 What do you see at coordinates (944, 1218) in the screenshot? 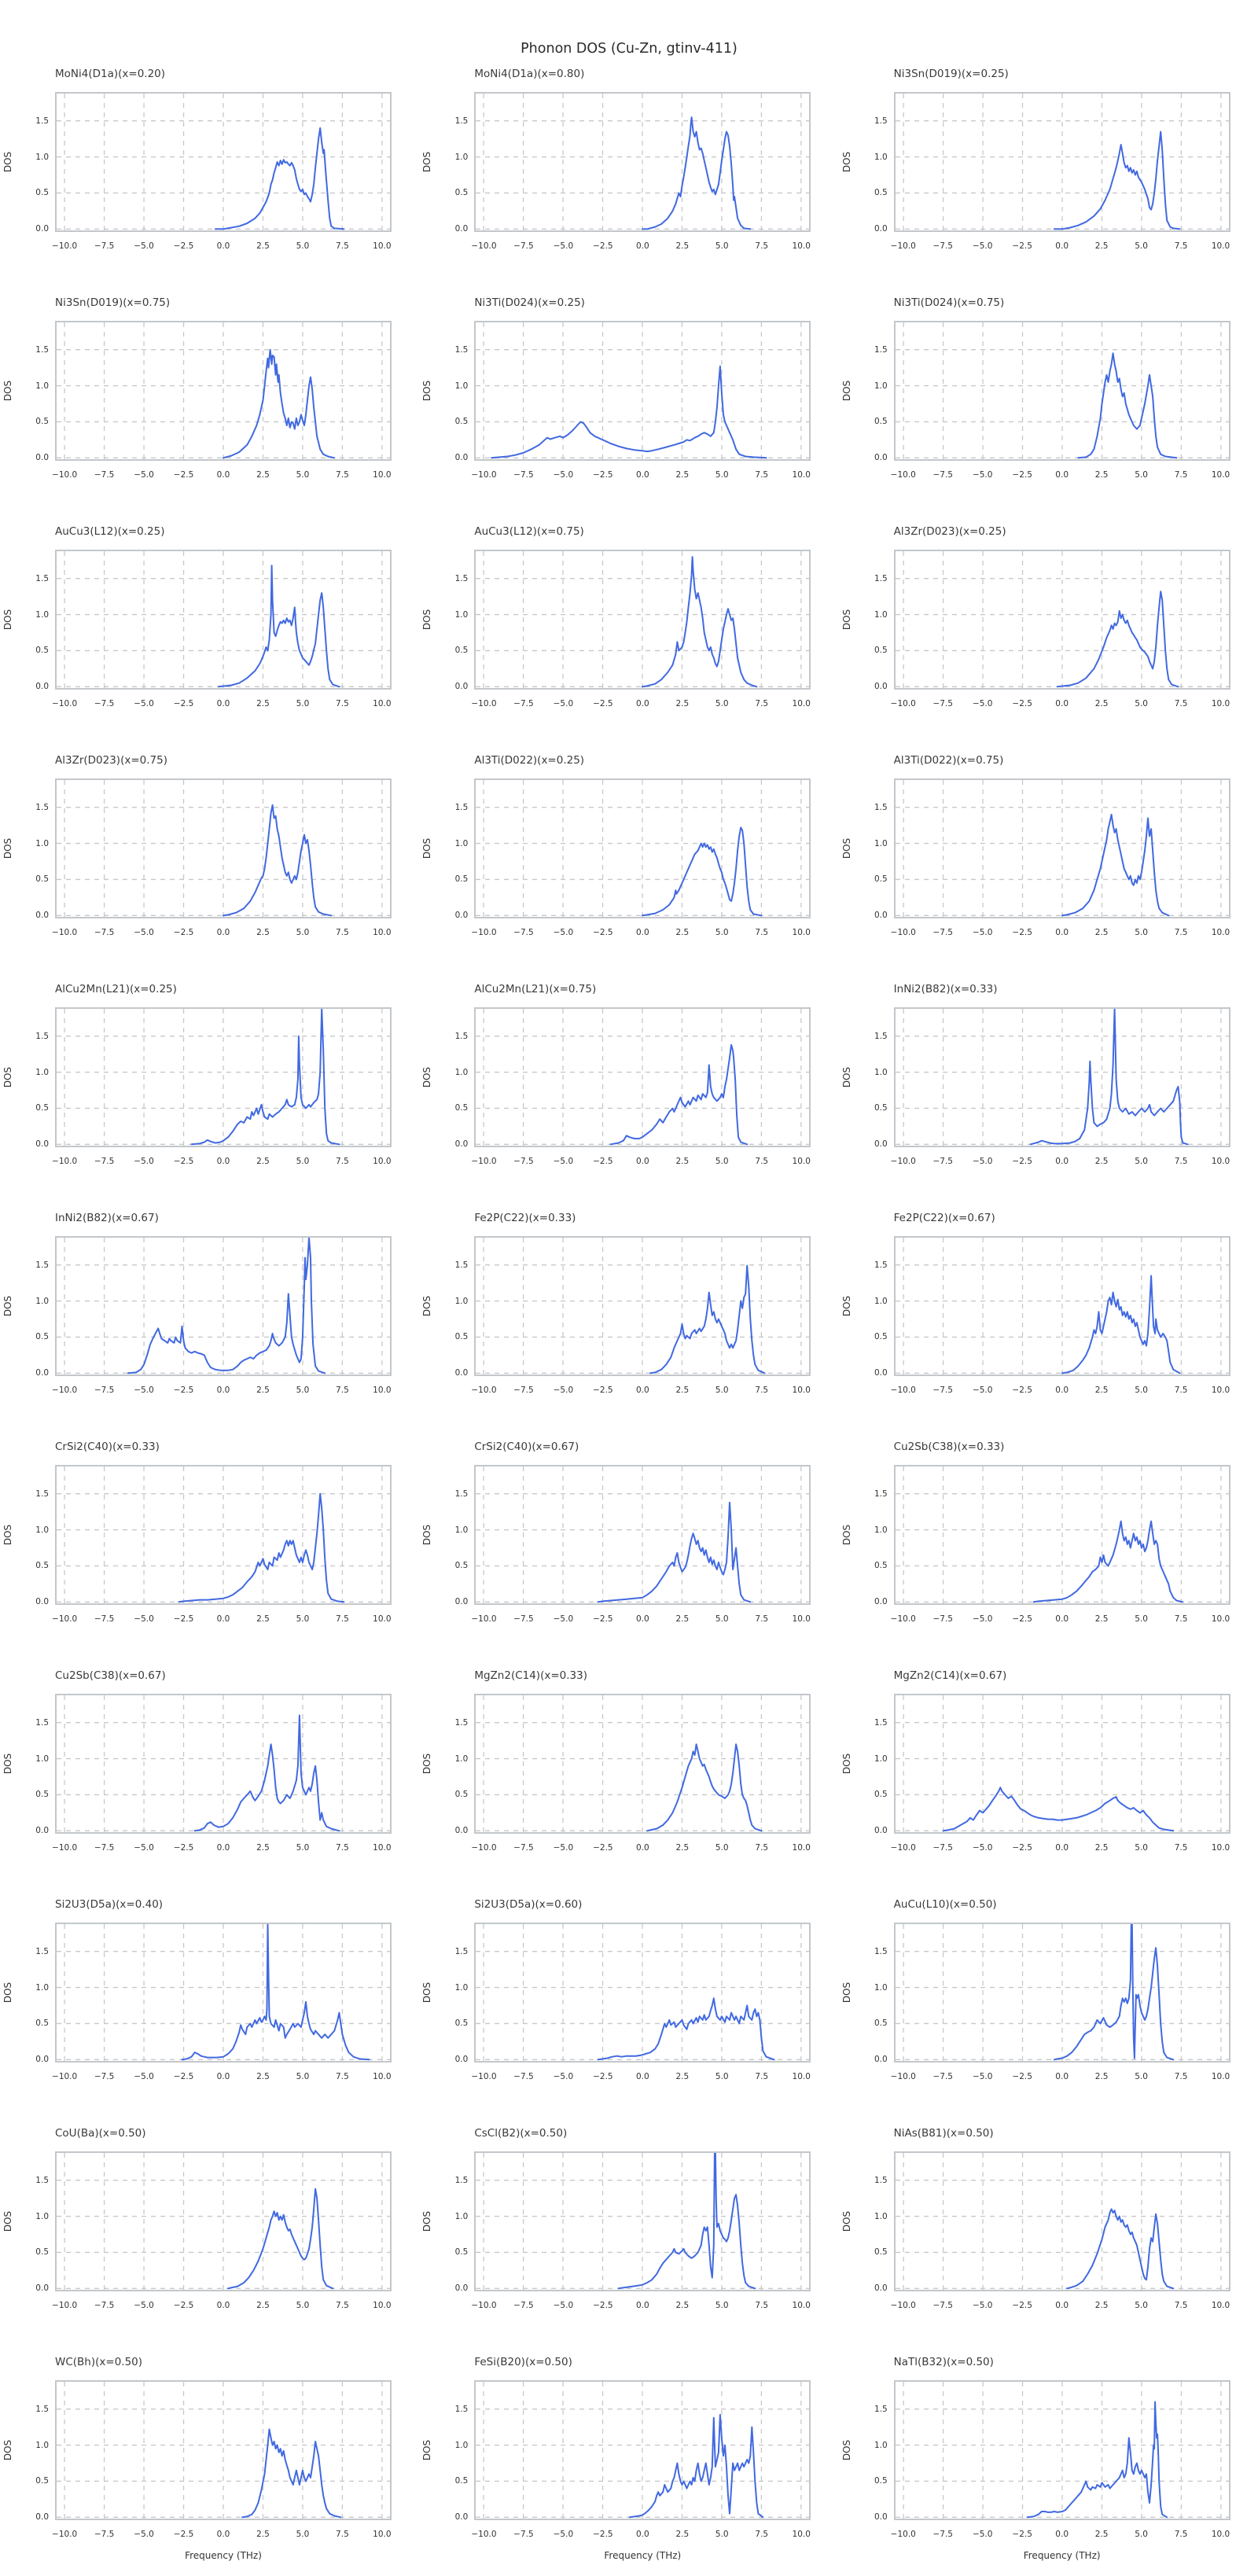
I see `subplot-title: Fe2P(C22)(x=0.67)` at bounding box center [944, 1218].